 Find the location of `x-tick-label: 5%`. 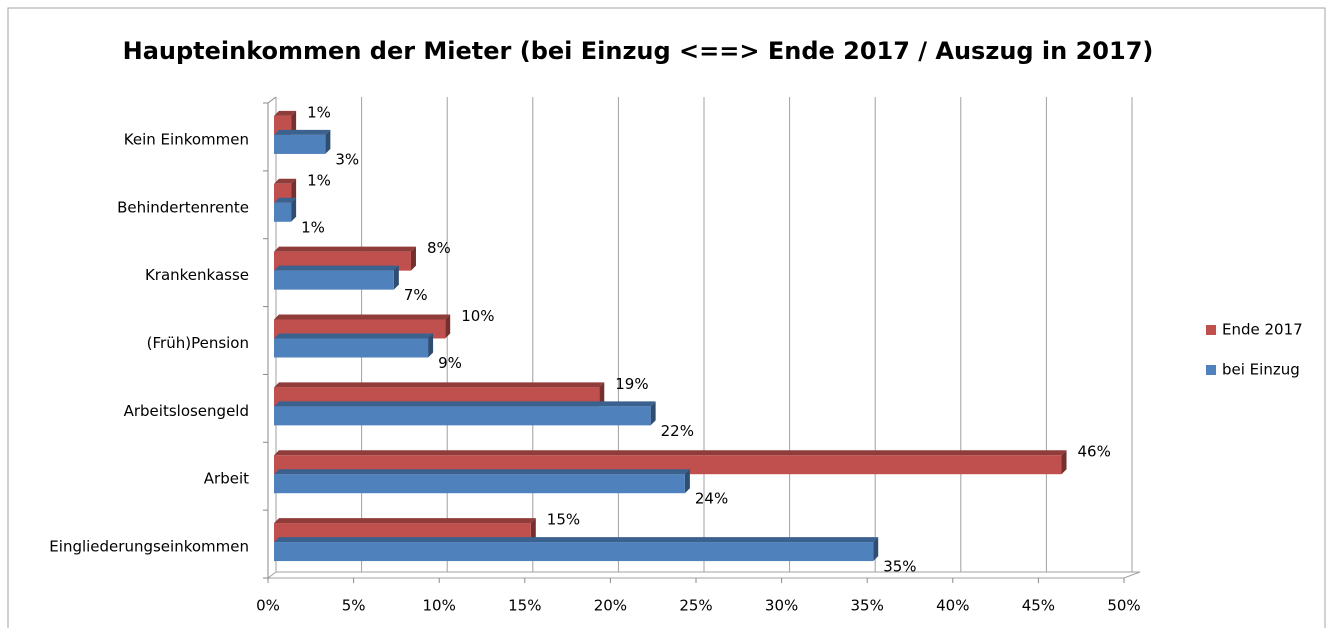

x-tick-label: 5% is located at coordinates (354, 606).